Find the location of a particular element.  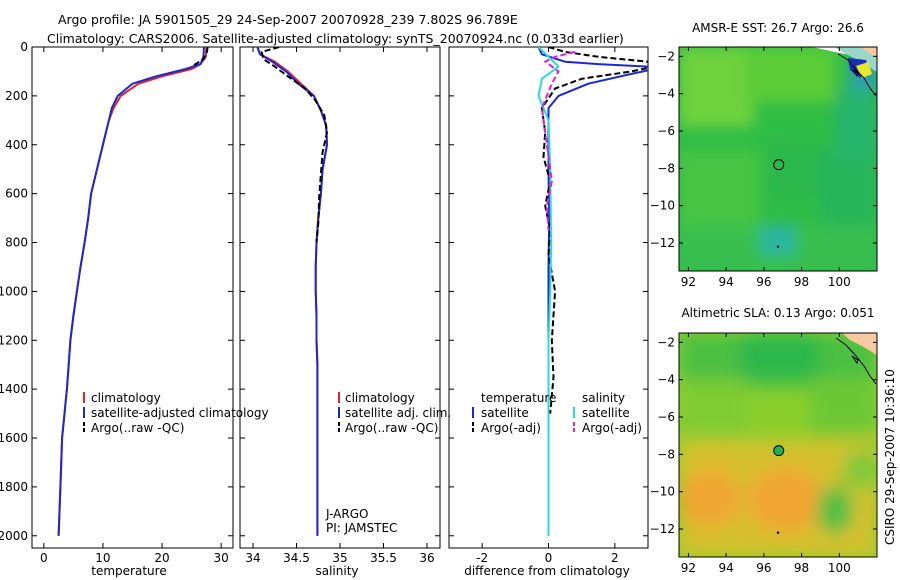

difference-axis-label: difference from climatology is located at coordinates (547, 571).